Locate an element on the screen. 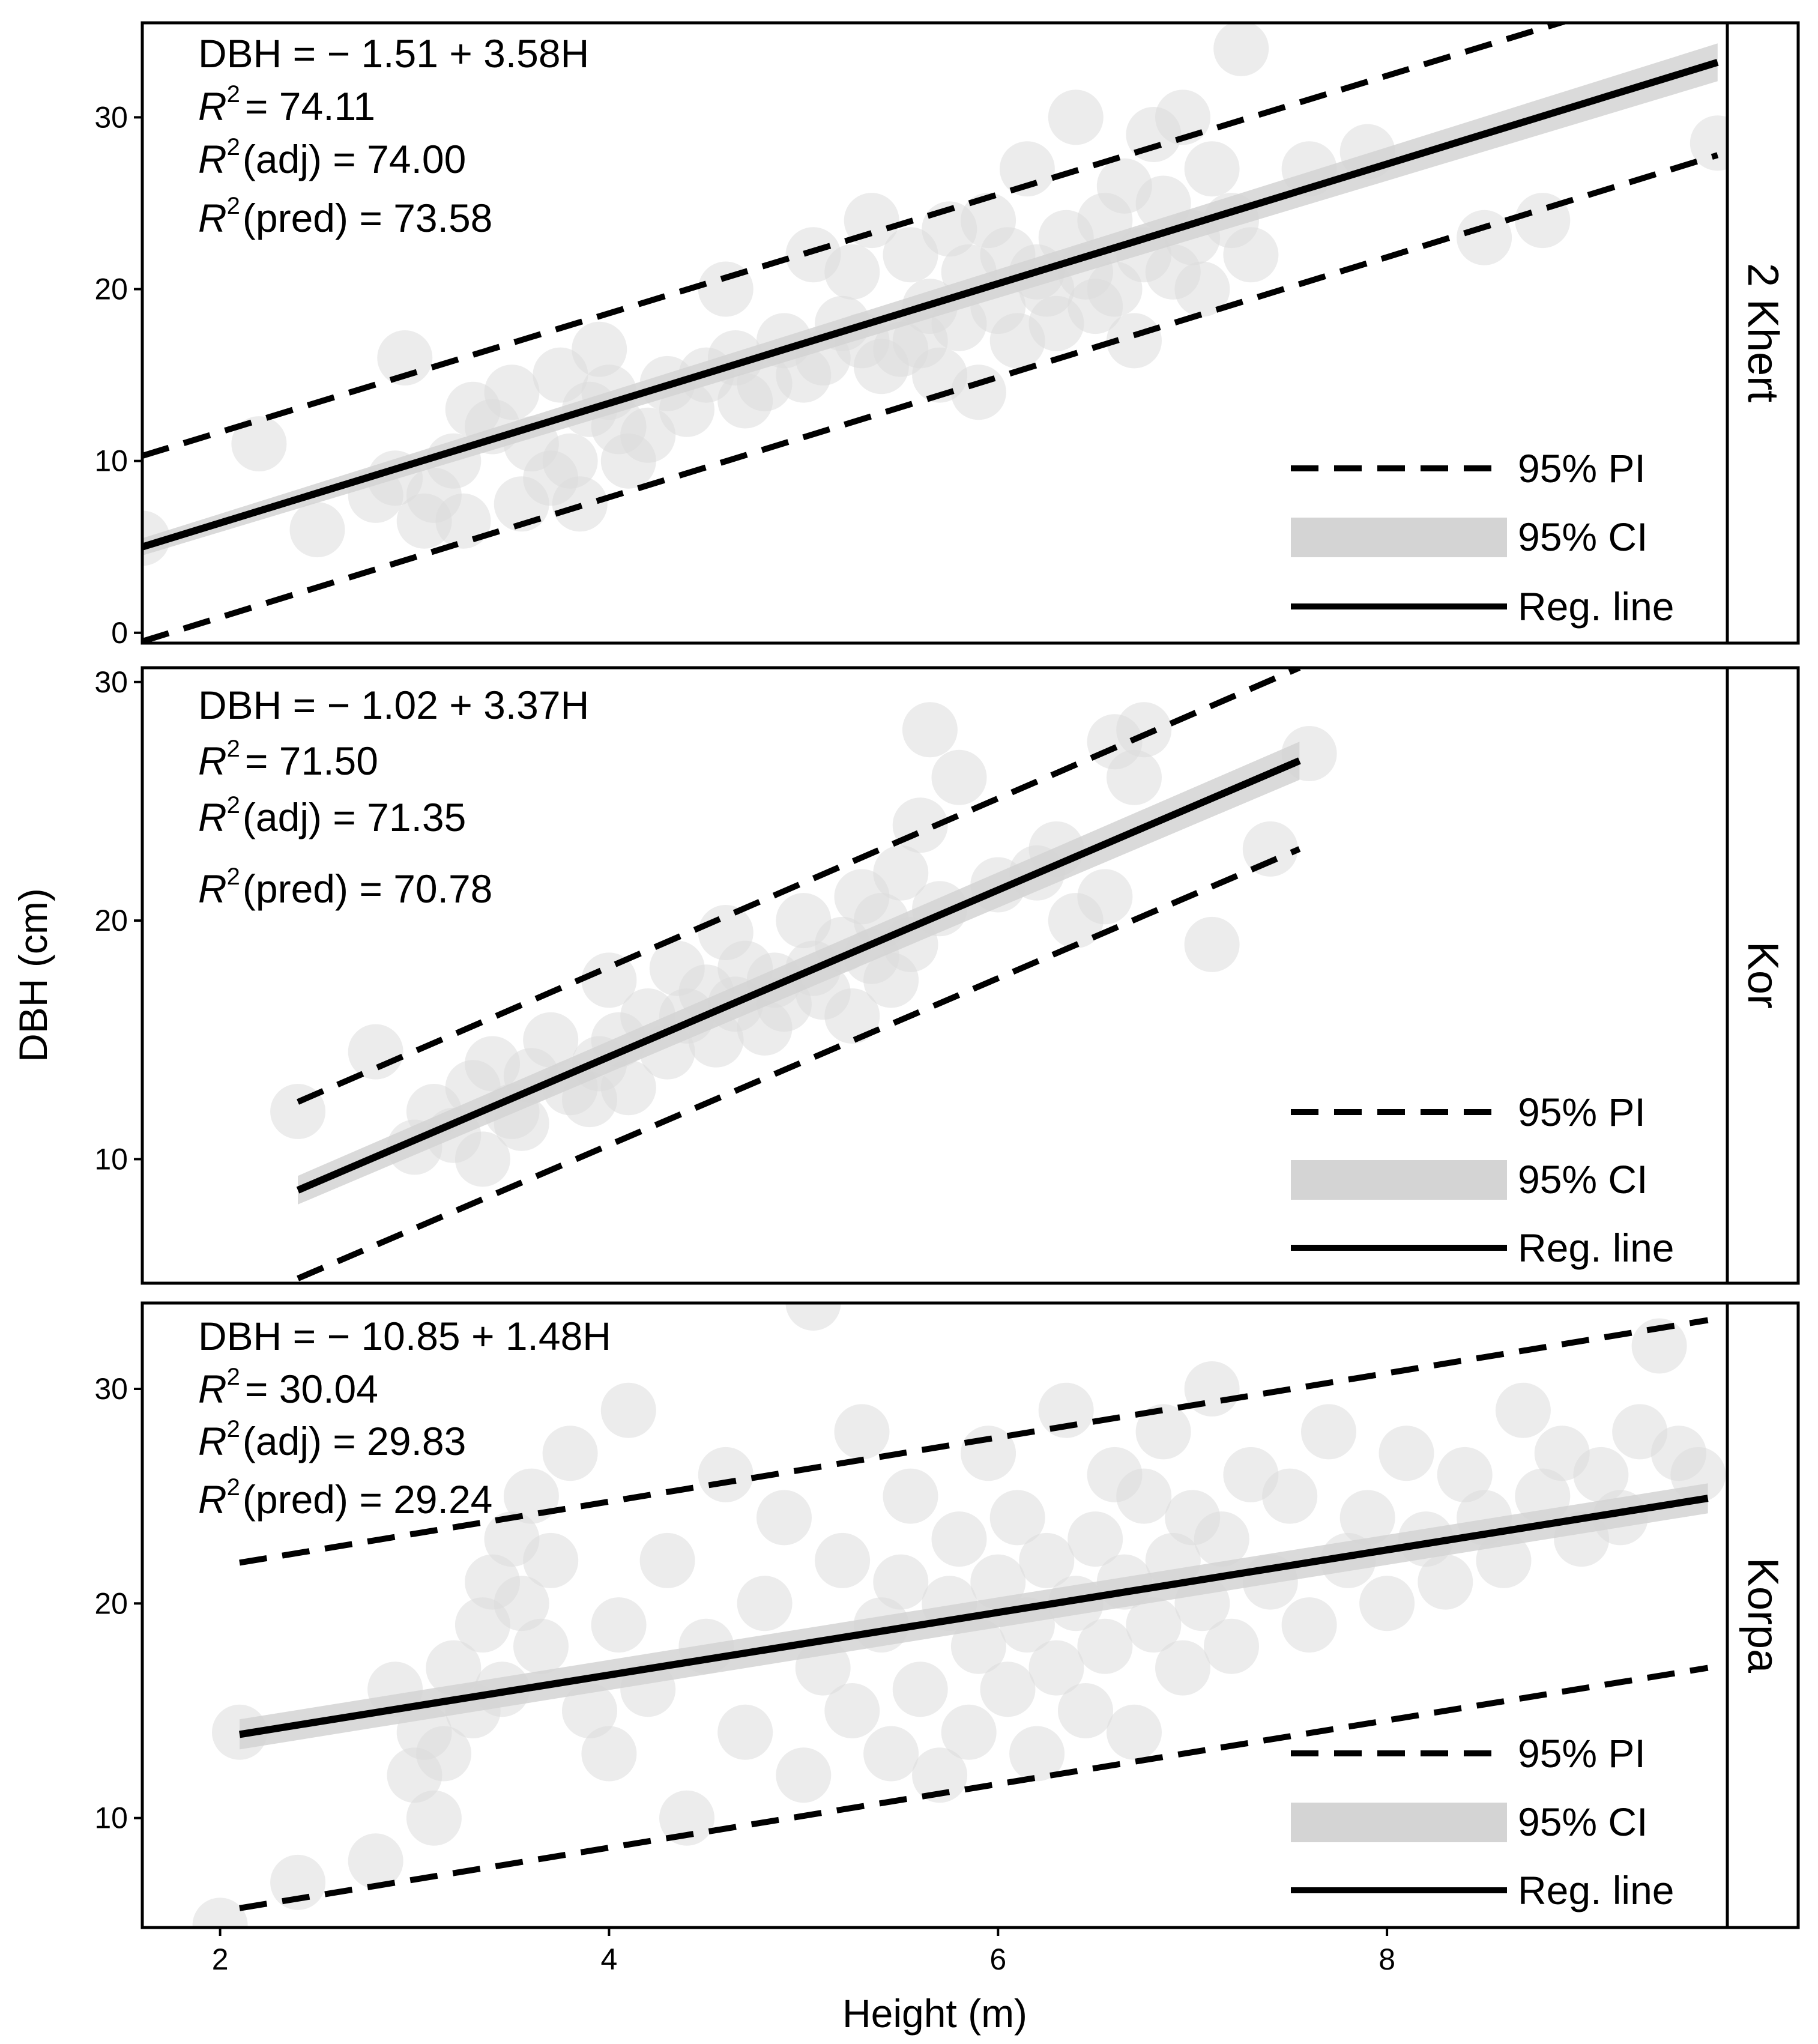  regression-line is located at coordinates (798, 976).